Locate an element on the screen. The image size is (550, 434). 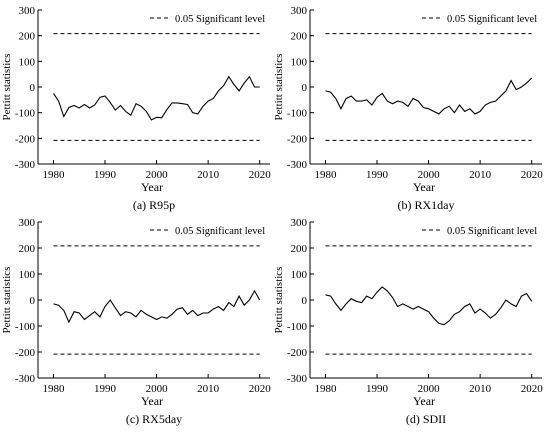
panel-caption: (b) RX1day is located at coordinates (426, 205).